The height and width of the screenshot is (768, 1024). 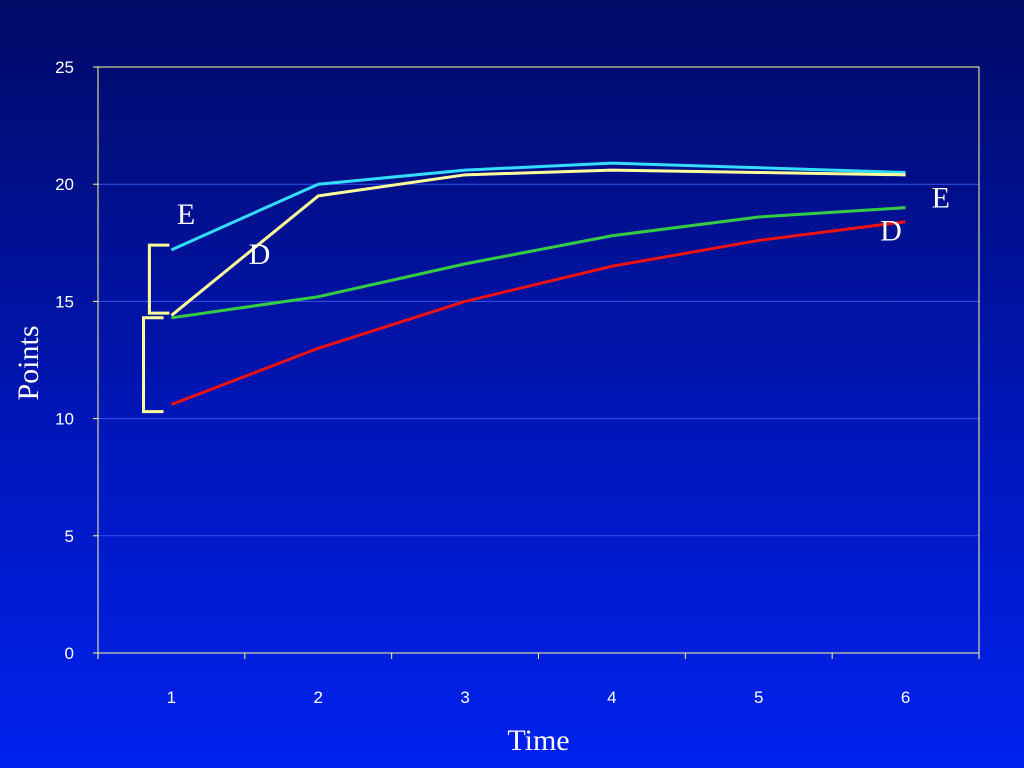 What do you see at coordinates (64, 419) in the screenshot?
I see `y-tick-label: 10` at bounding box center [64, 419].